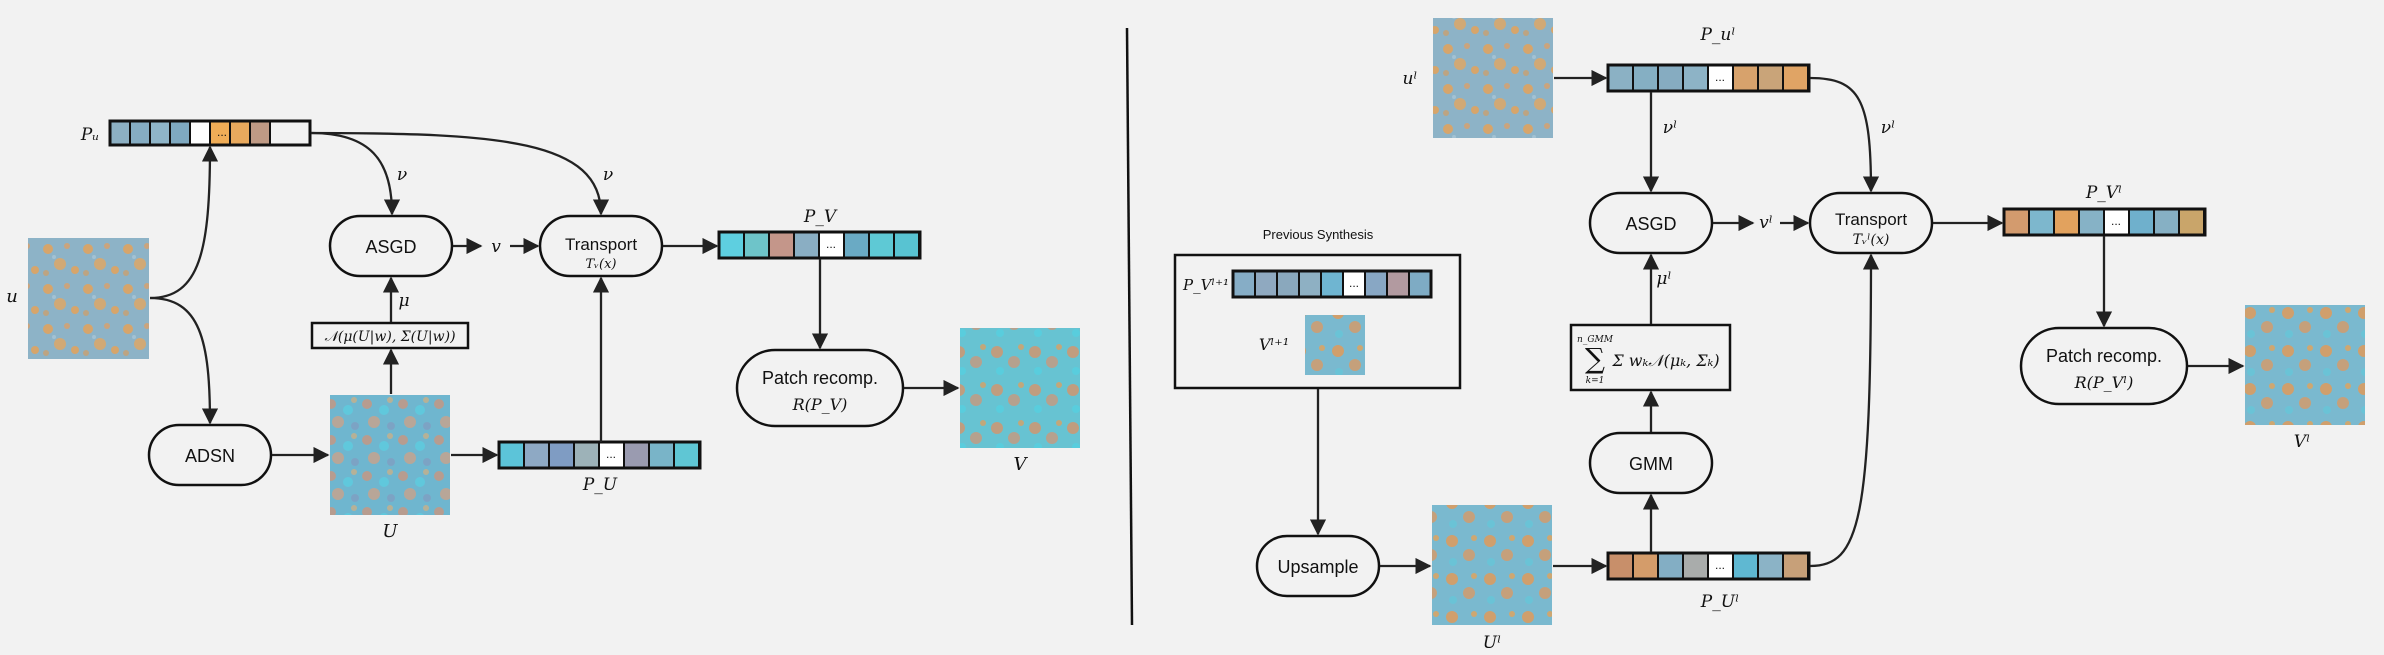  I want to click on patch-vector-pvl1, so click(1332, 284).